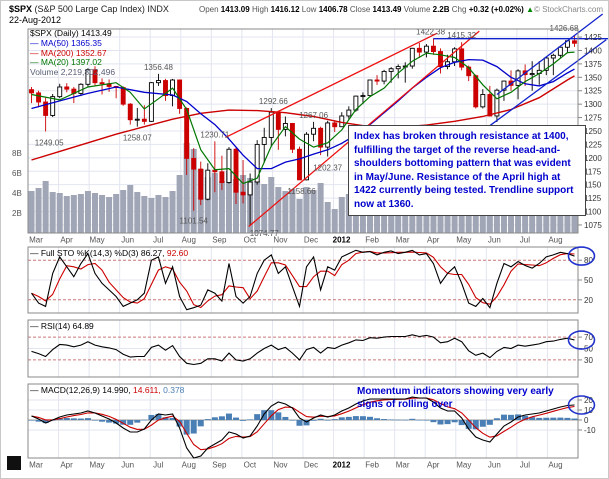 Image resolution: width=609 pixels, height=479 pixels. Describe the element at coordinates (593, 171) in the screenshot. I see `svg-text: 1175` at that location.